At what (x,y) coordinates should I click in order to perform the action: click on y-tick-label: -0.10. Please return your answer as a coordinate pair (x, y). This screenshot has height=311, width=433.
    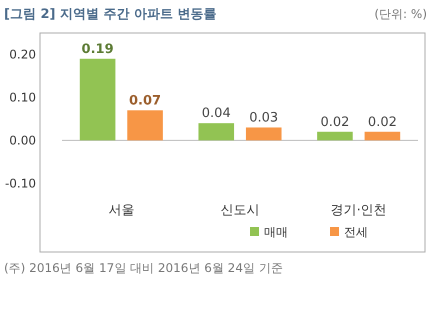
    Looking at the image, I should click on (20, 183).